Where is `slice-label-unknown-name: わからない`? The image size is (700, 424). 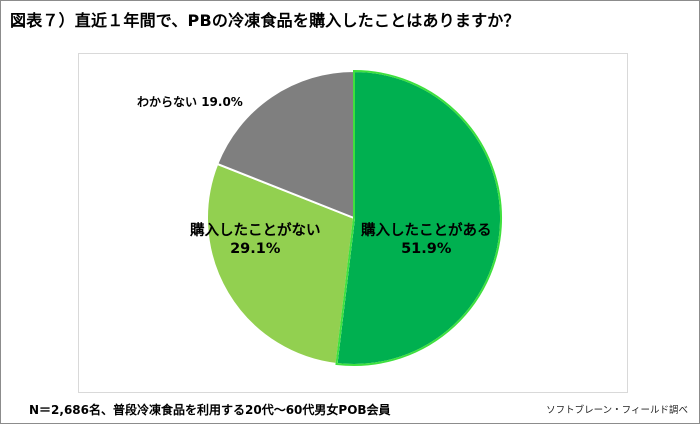 slice-label-unknown-name: わからない is located at coordinates (167, 102).